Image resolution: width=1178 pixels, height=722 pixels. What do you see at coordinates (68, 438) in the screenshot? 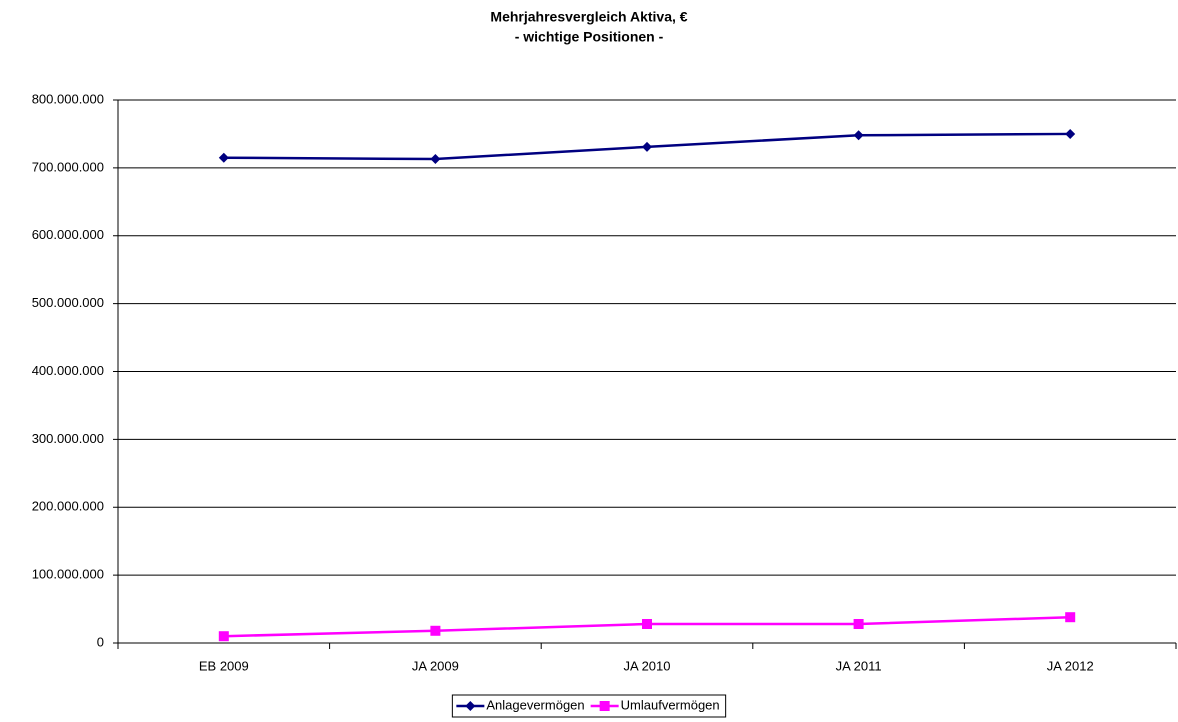
I see `y-tick-label: 300.000.000` at bounding box center [68, 438].